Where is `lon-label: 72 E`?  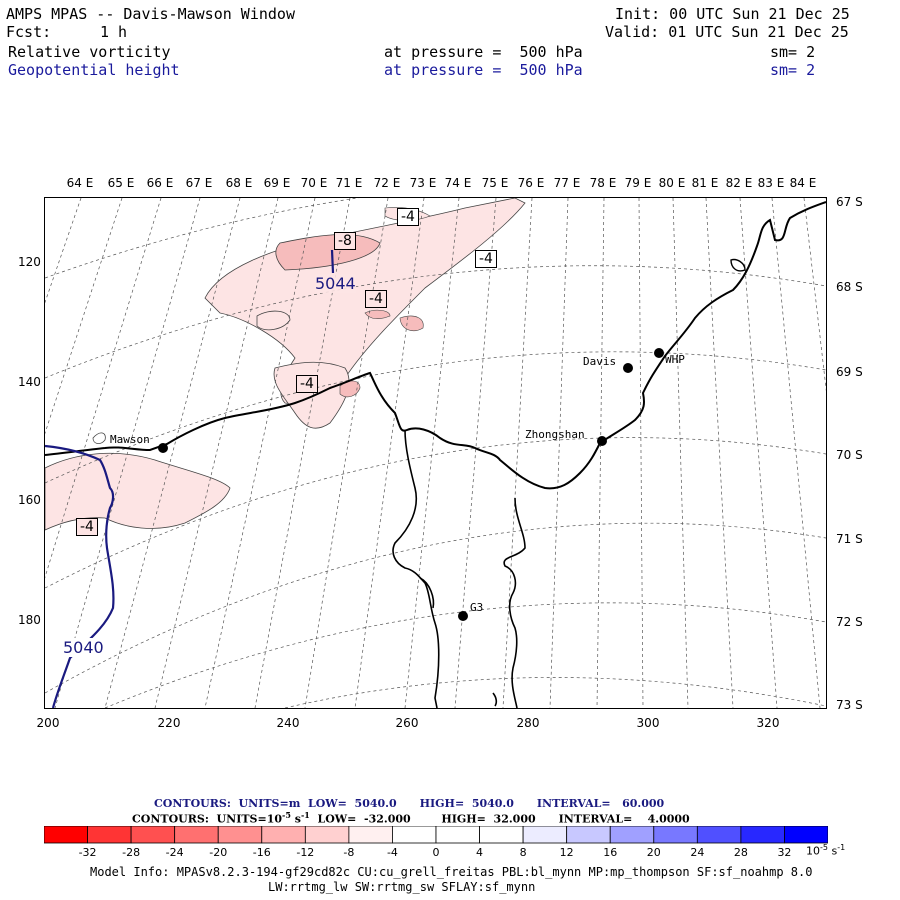 lon-label: 72 E is located at coordinates (387, 183).